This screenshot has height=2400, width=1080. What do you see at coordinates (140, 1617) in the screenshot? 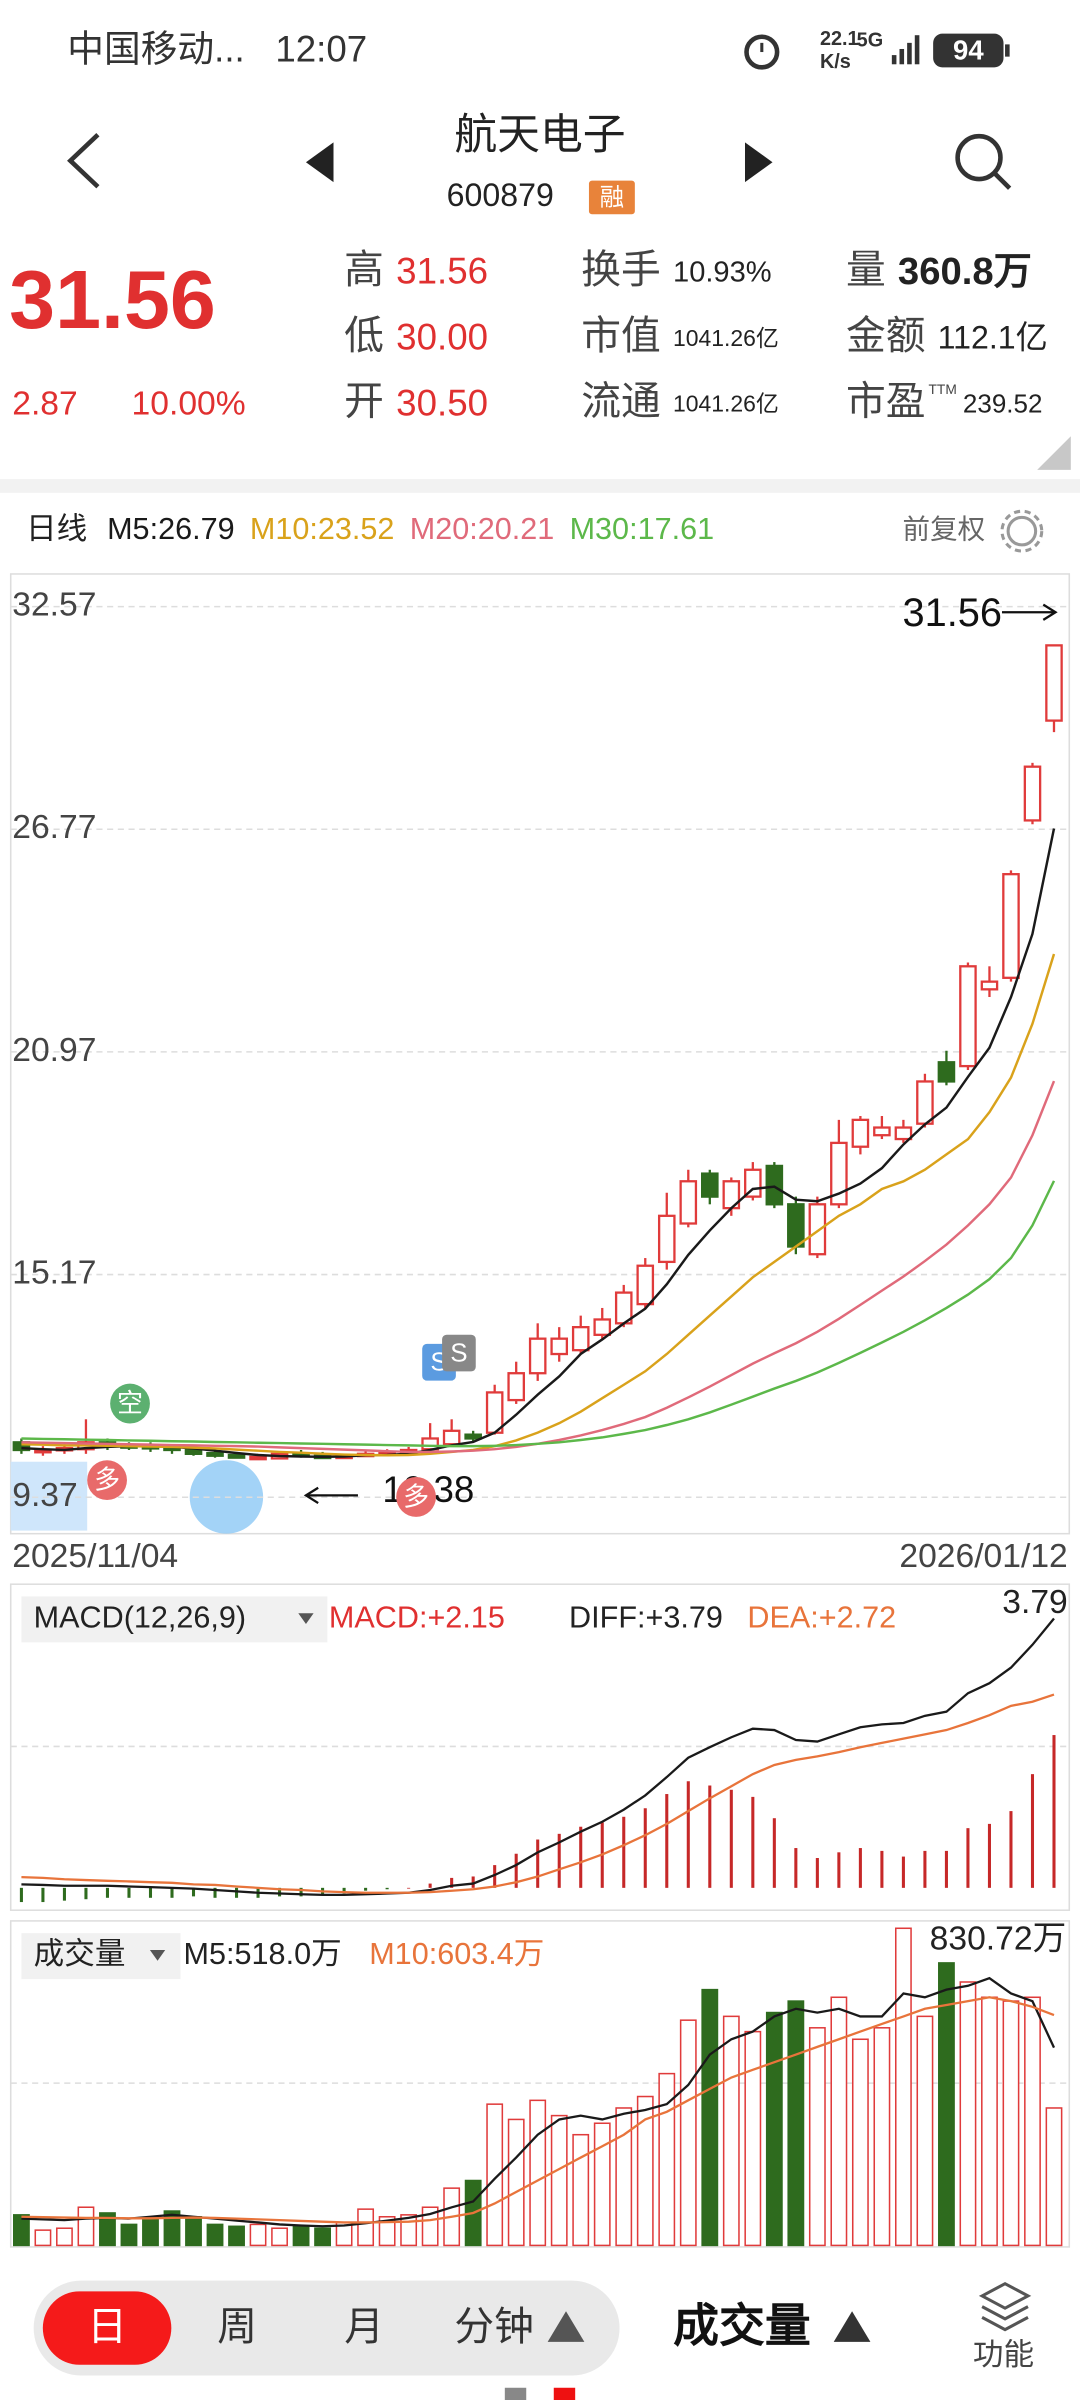
I see `indicator-title: MACD(12,26,9)` at bounding box center [140, 1617].